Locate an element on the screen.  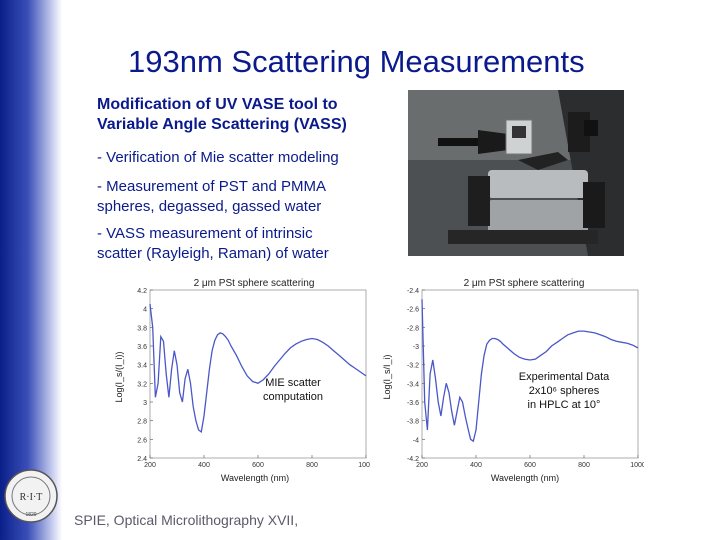
annotation-line: computation is located at coordinates (293, 397).